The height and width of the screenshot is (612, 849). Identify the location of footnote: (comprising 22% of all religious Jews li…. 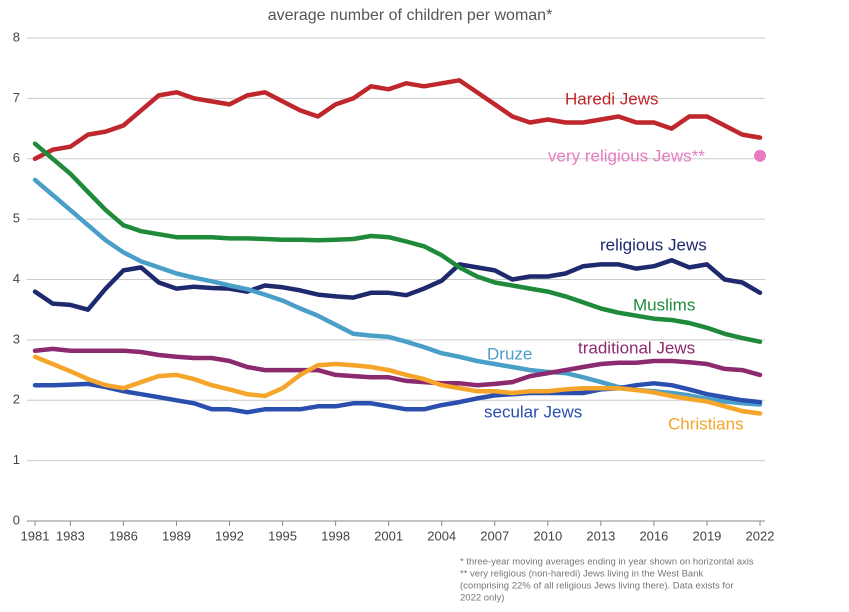
(597, 586).